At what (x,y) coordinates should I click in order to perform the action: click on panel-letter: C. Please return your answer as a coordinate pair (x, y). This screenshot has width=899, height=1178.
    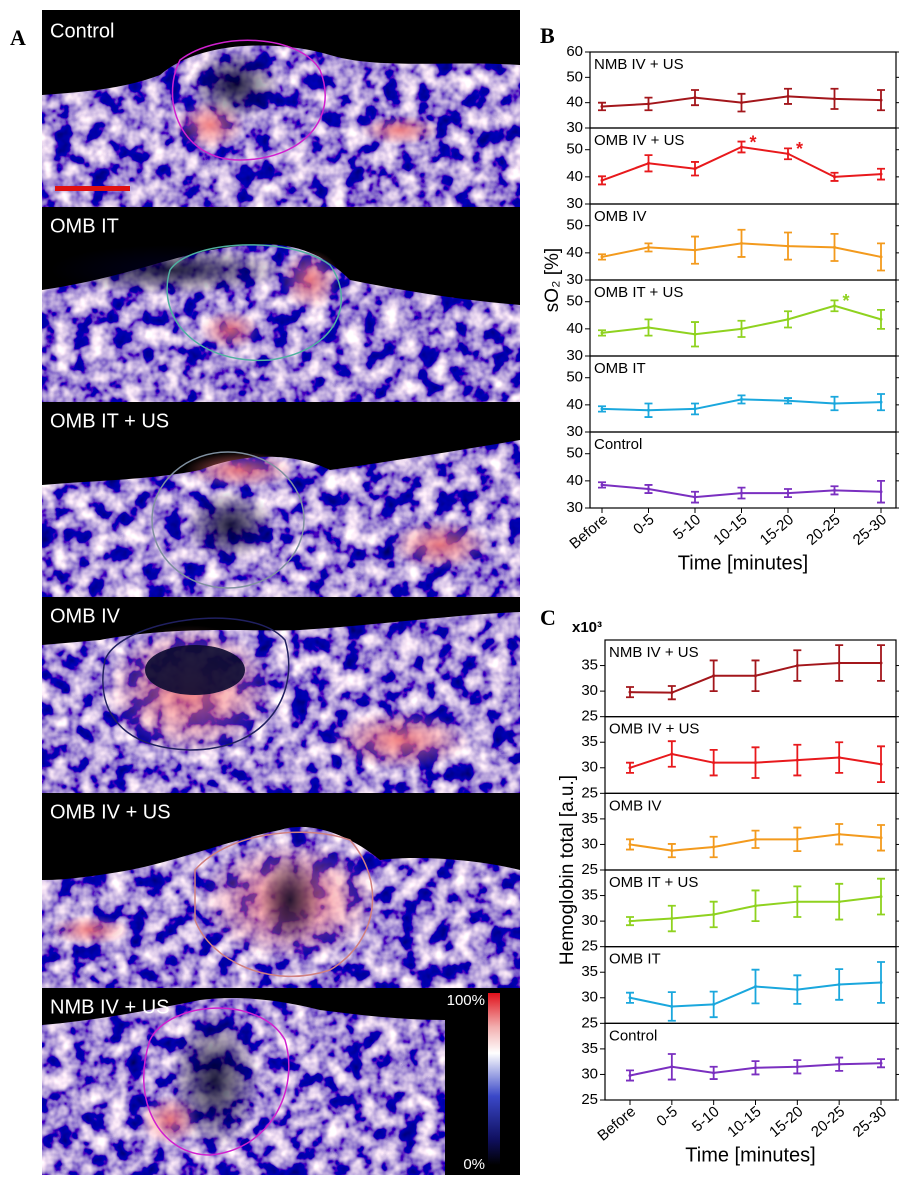
    Looking at the image, I should click on (548, 617).